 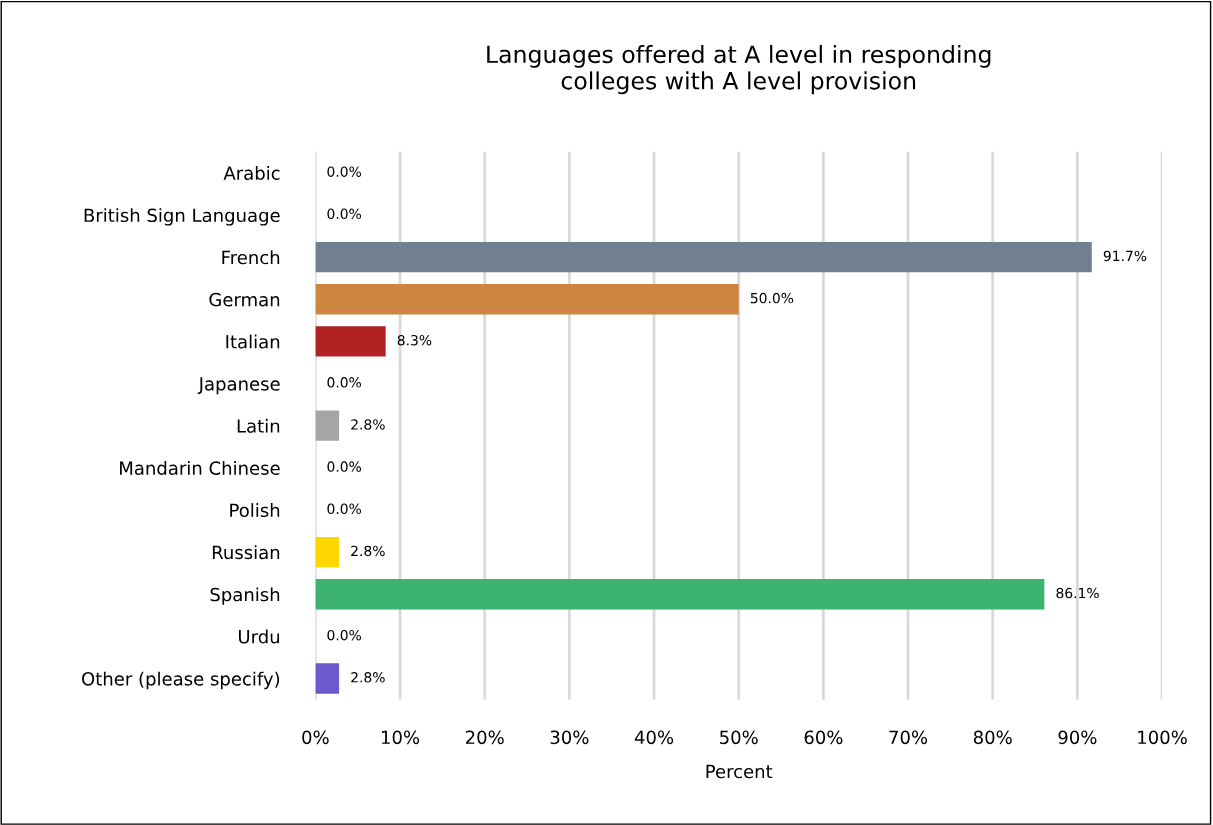 What do you see at coordinates (400, 737) in the screenshot?
I see `x-tick-label: 10%` at bounding box center [400, 737].